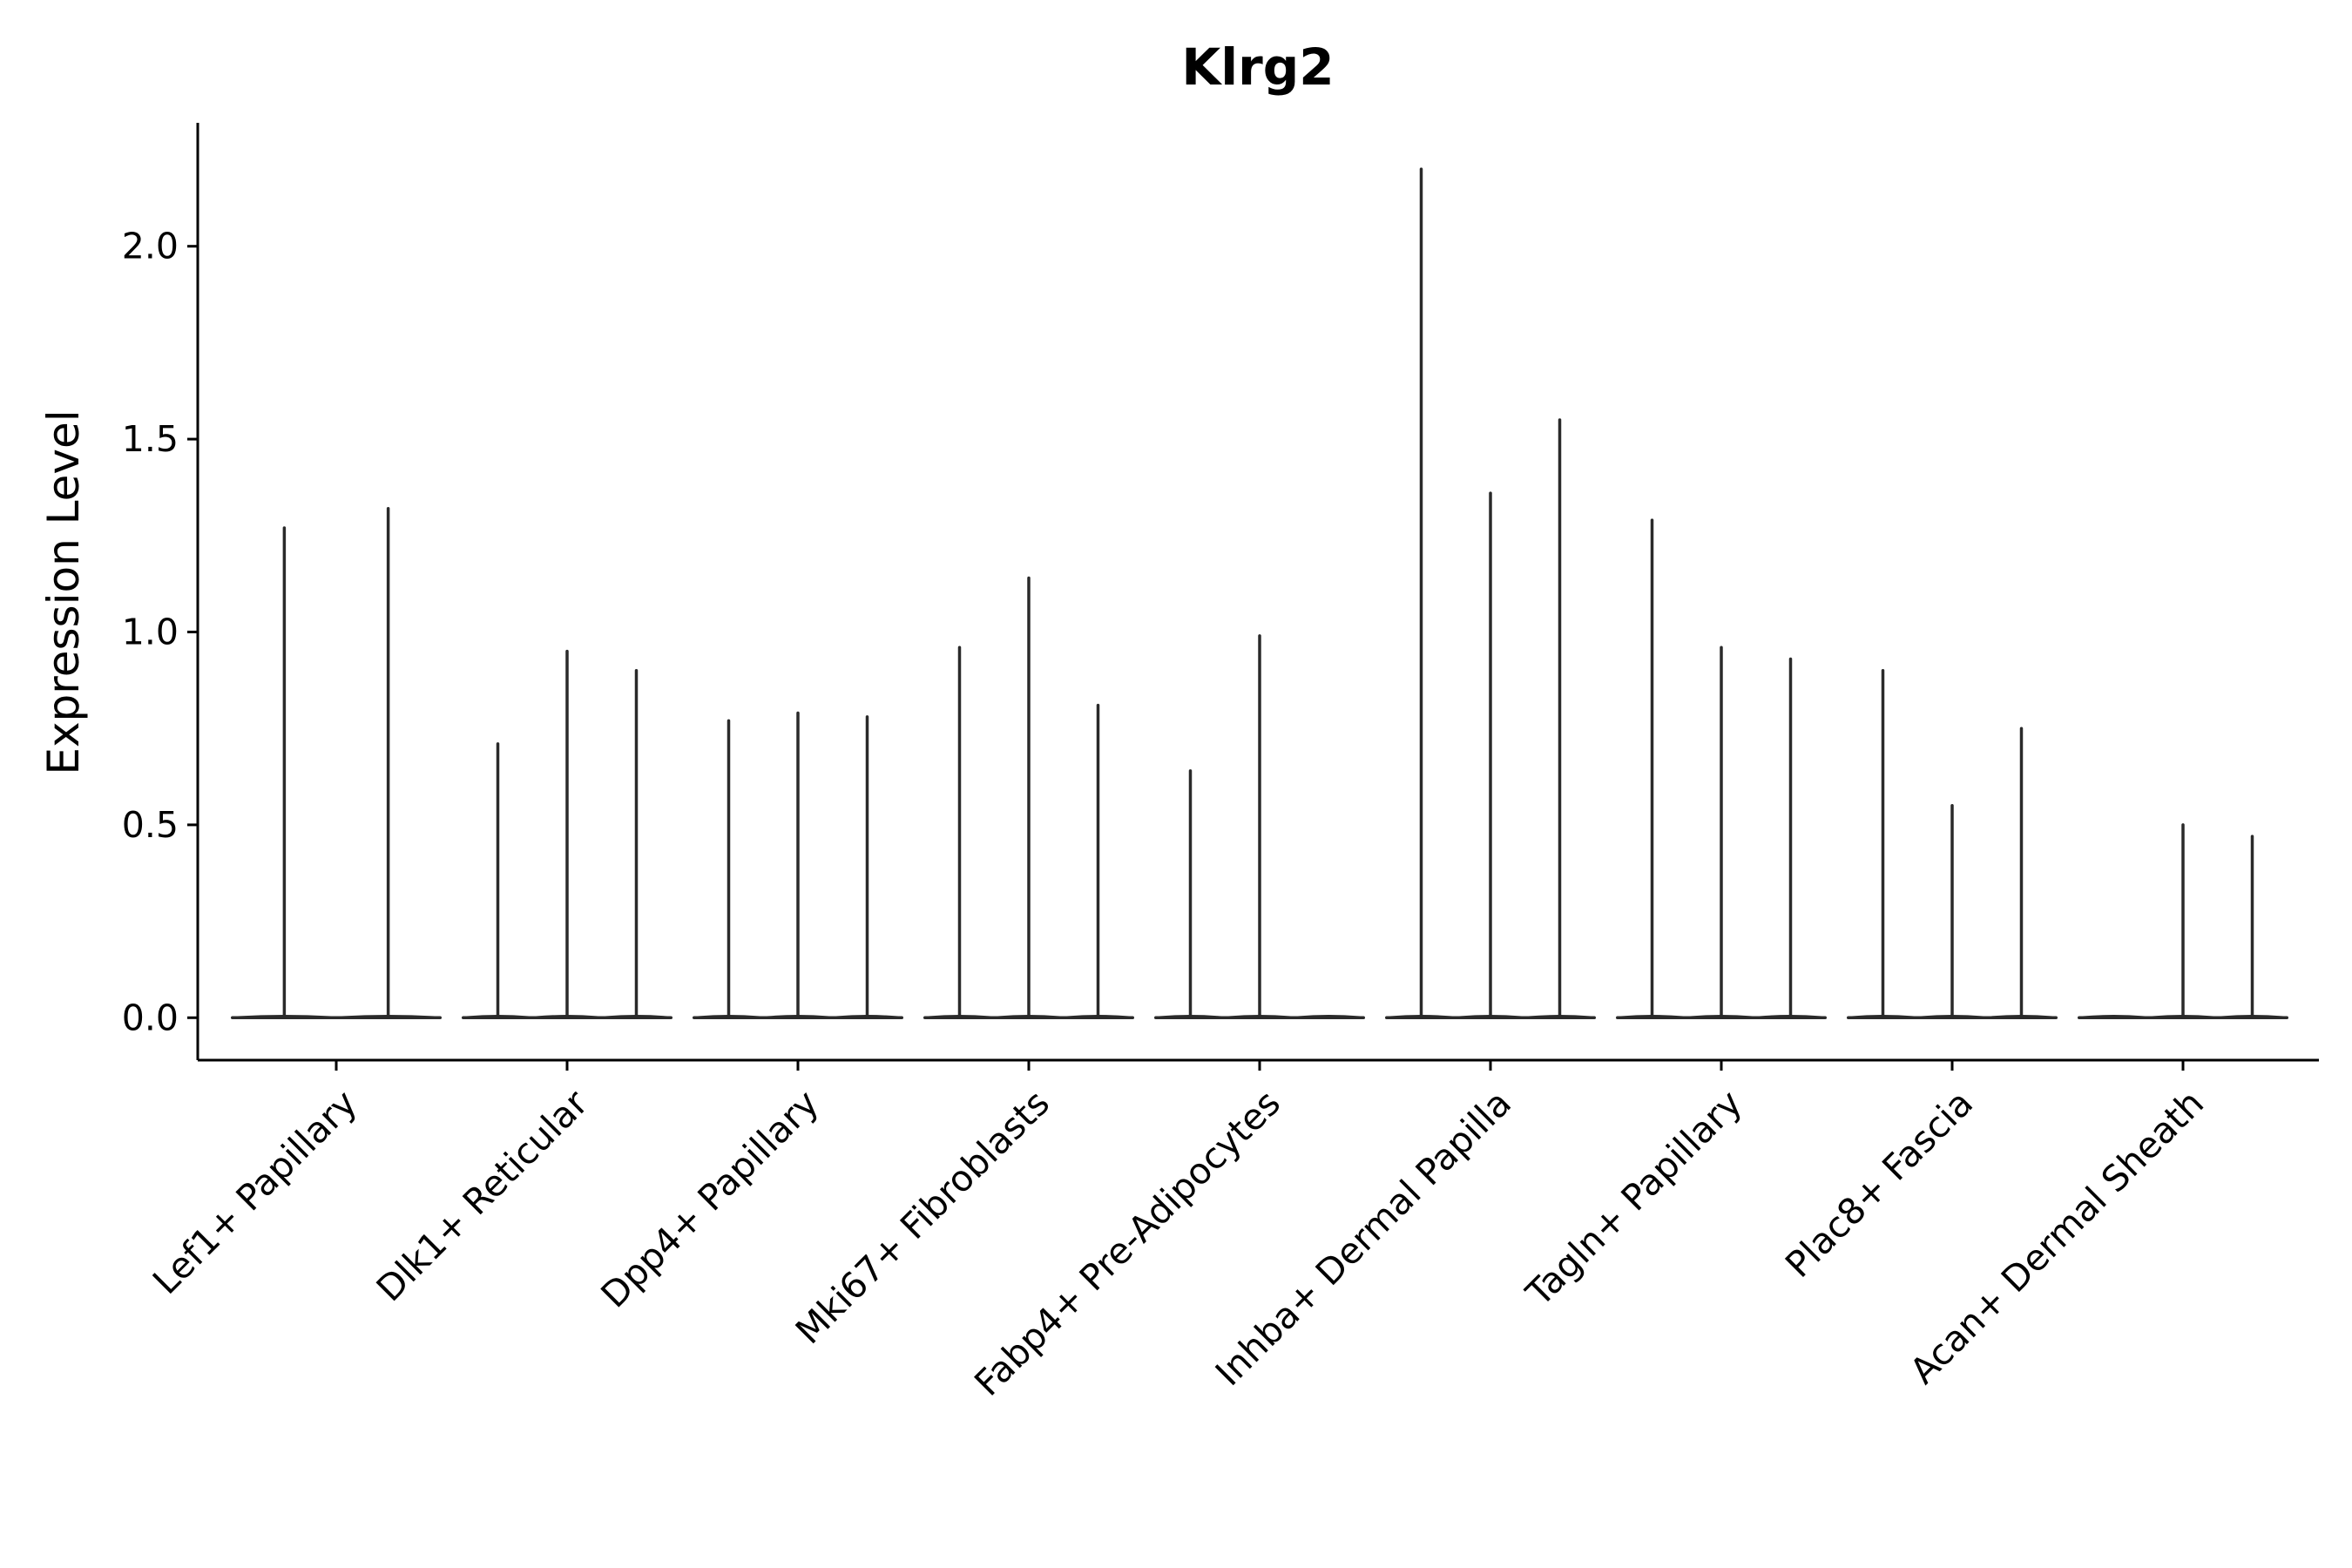 The height and width of the screenshot is (1568, 2352). What do you see at coordinates (710, 1198) in the screenshot?
I see `x-tick-label: Dpp4+ Papillary` at bounding box center [710, 1198].